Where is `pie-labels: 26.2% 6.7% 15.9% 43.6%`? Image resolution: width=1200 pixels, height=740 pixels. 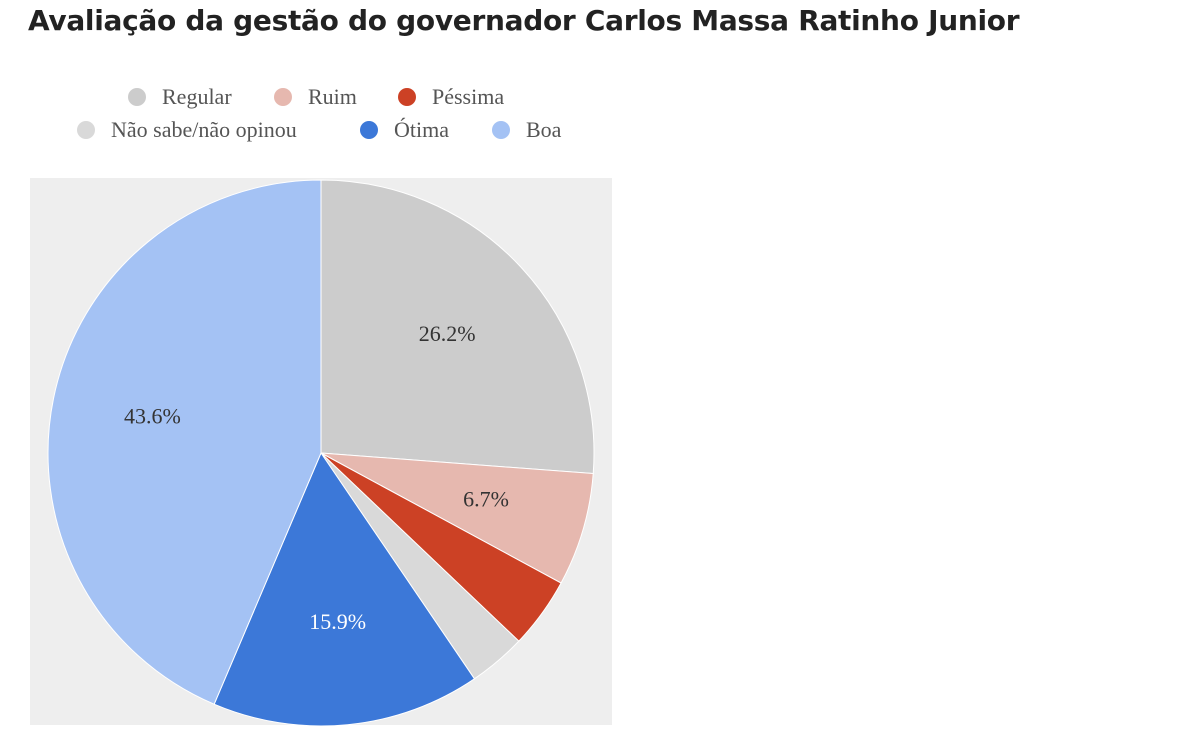 pie-labels: 26.2% 6.7% 15.9% 43.6% is located at coordinates (316, 477).